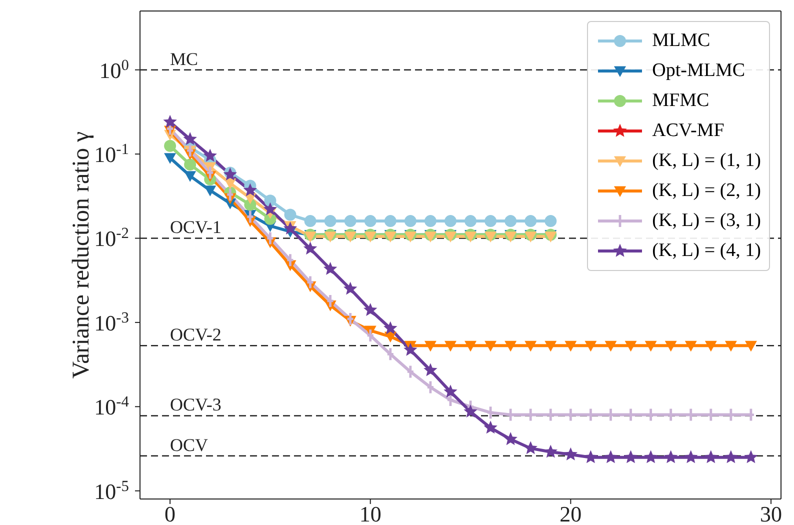 Image resolution: width=794 pixels, height=525 pixels. What do you see at coordinates (112, 406) in the screenshot?
I see `y-tick-label: 10$^{-4}$` at bounding box center [112, 406].